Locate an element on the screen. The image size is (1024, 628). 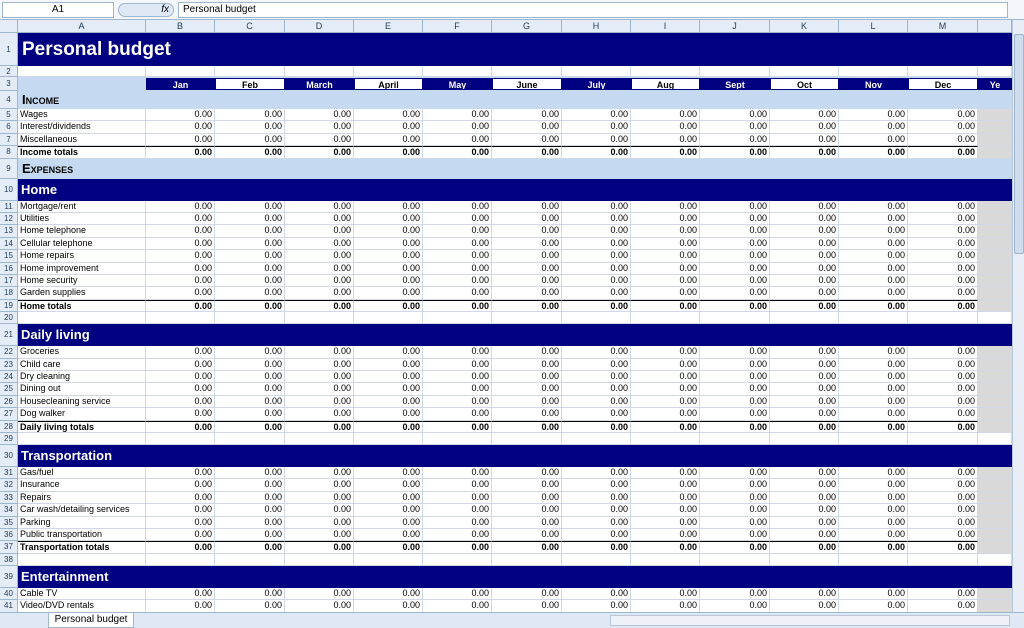
name-box: A1 is located at coordinates (58, 10).